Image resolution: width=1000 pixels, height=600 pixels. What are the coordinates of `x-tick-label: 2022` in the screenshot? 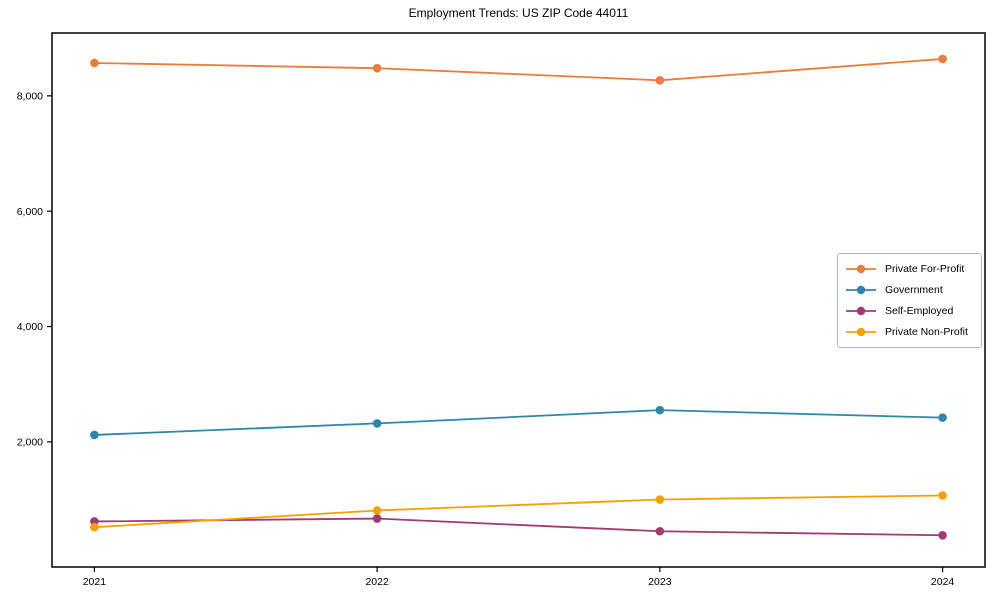 It's located at (377, 582).